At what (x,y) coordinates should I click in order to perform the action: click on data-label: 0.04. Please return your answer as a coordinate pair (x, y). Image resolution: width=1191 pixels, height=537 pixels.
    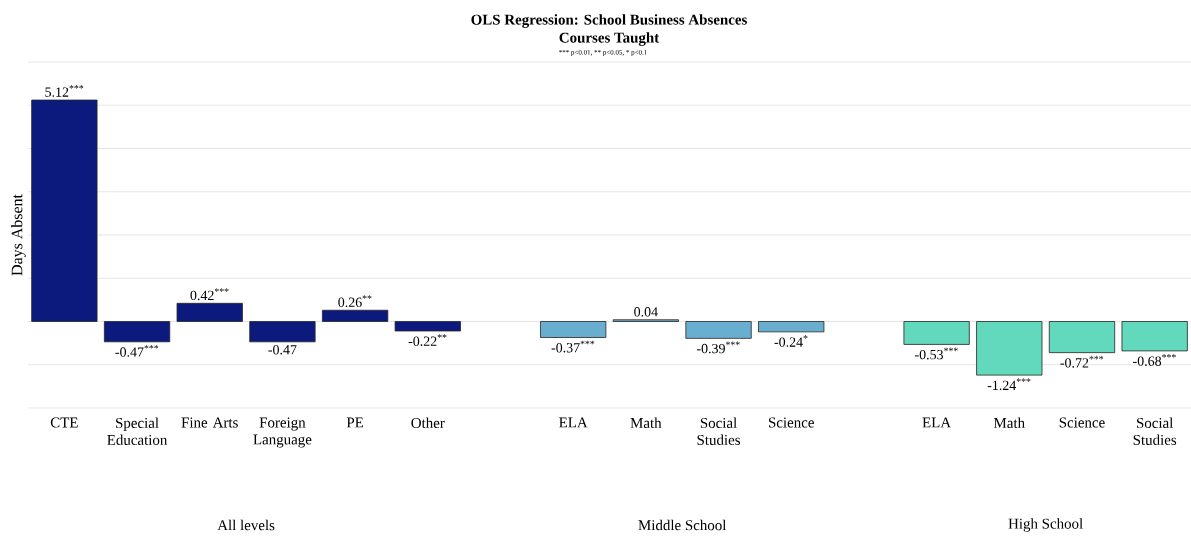
    Looking at the image, I should click on (646, 312).